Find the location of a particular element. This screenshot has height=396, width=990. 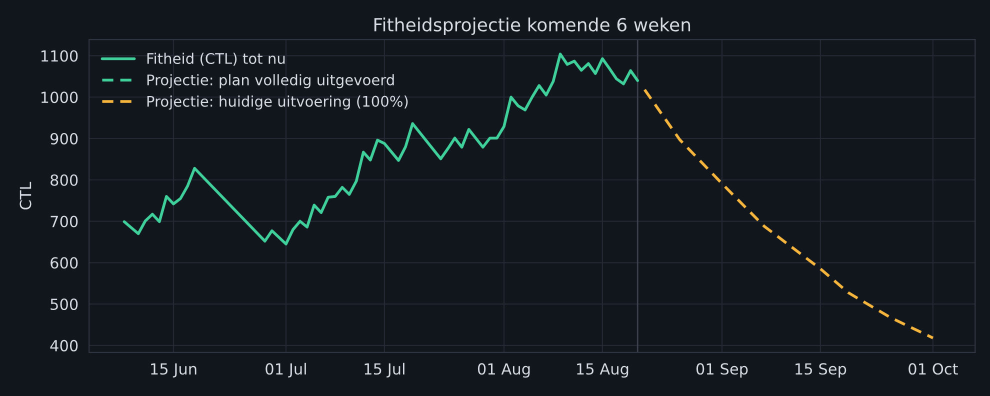

x-tick-label: 01 Oct is located at coordinates (933, 369).